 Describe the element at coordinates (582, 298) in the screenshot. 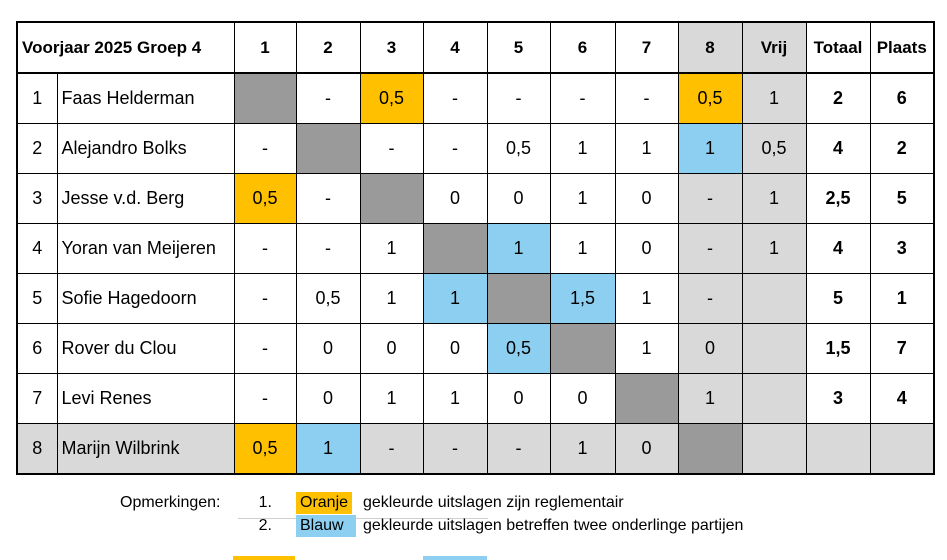

I see `score-cell: 1,5` at that location.